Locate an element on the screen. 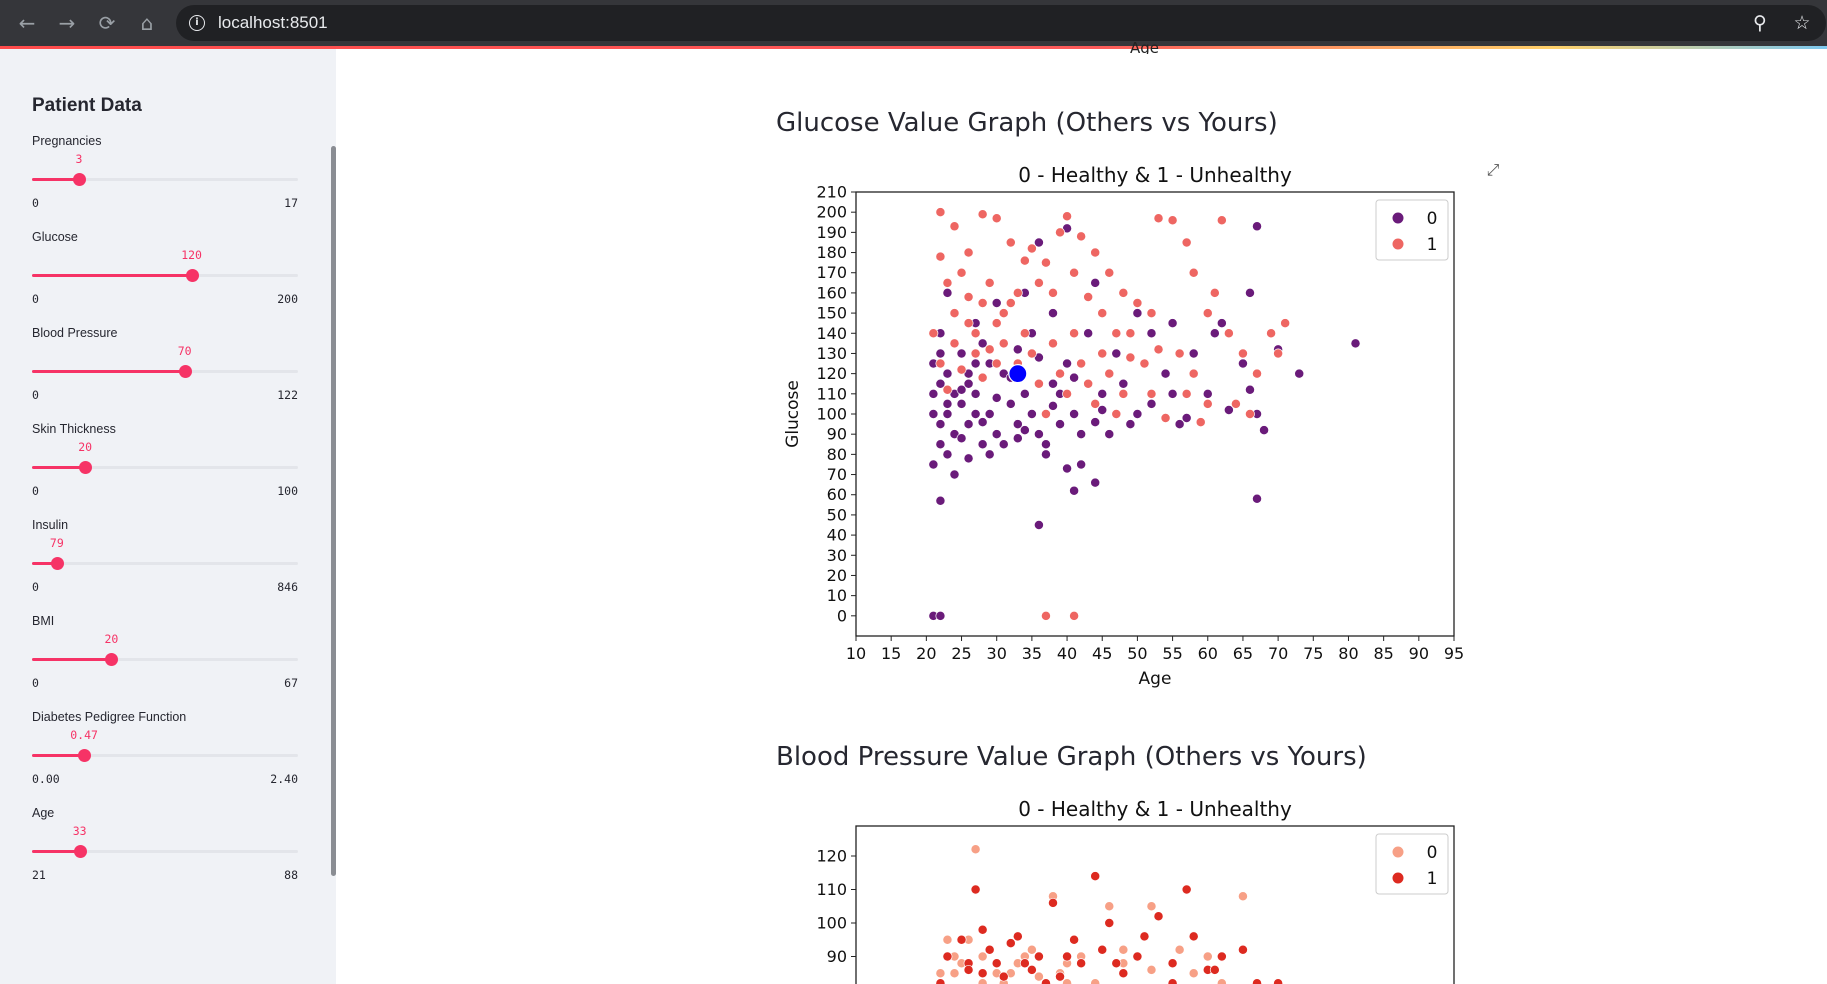 This screenshot has height=984, width=1827. slider-value: 33 is located at coordinates (79, 831).